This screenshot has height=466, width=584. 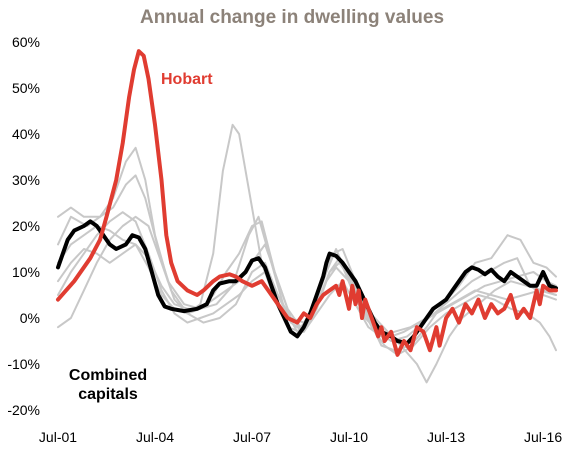 I want to click on y-tick-label: 20%, so click(x=26, y=226).